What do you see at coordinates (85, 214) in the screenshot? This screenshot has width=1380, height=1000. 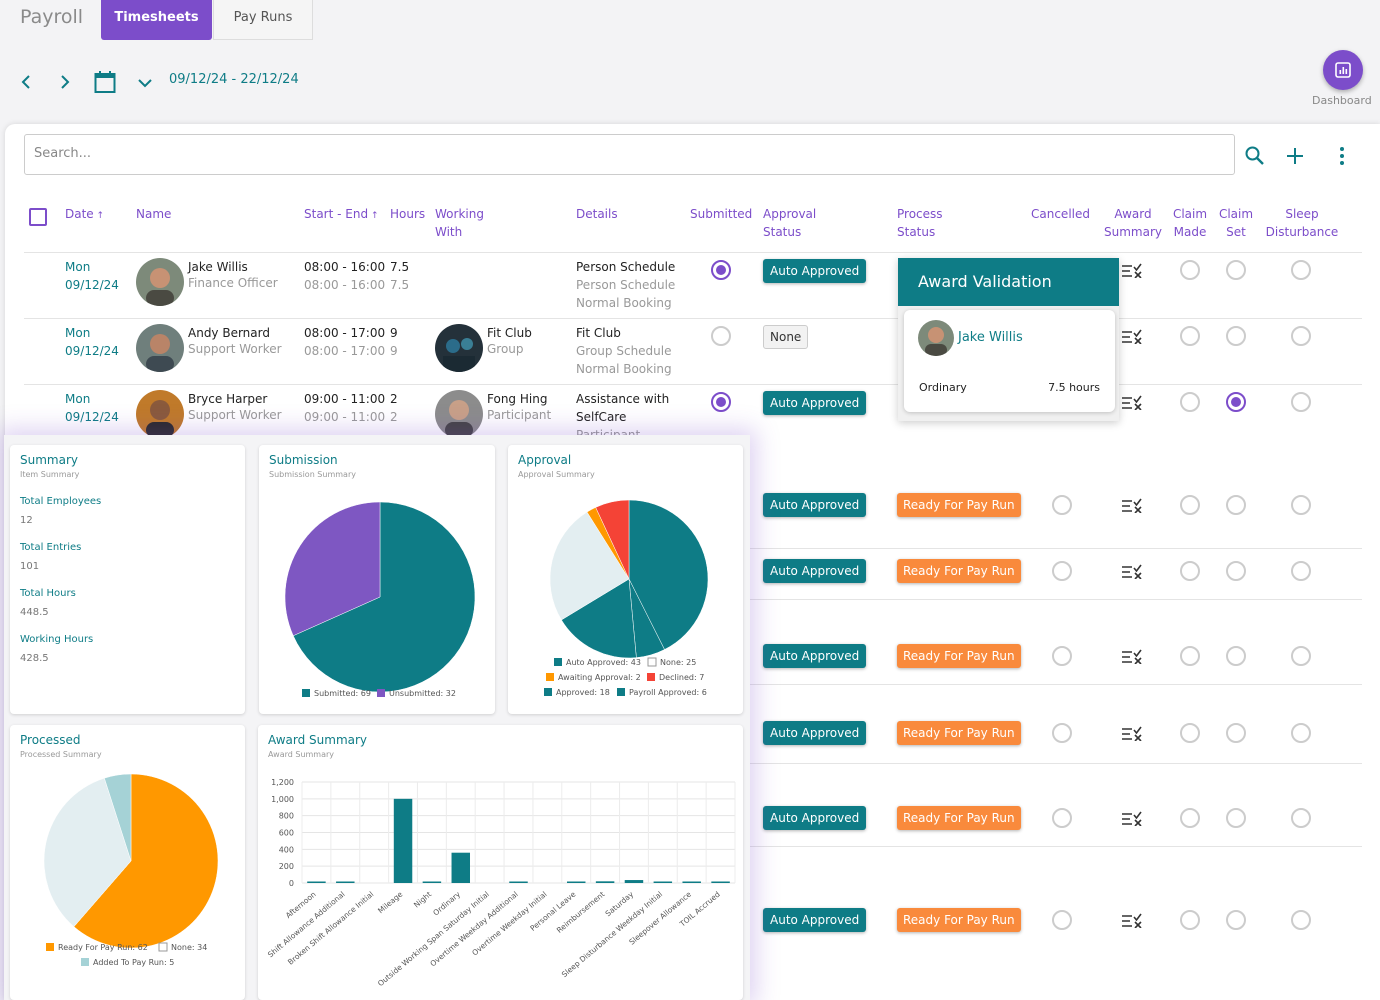 I see `column-header-date: Date ↑` at bounding box center [85, 214].